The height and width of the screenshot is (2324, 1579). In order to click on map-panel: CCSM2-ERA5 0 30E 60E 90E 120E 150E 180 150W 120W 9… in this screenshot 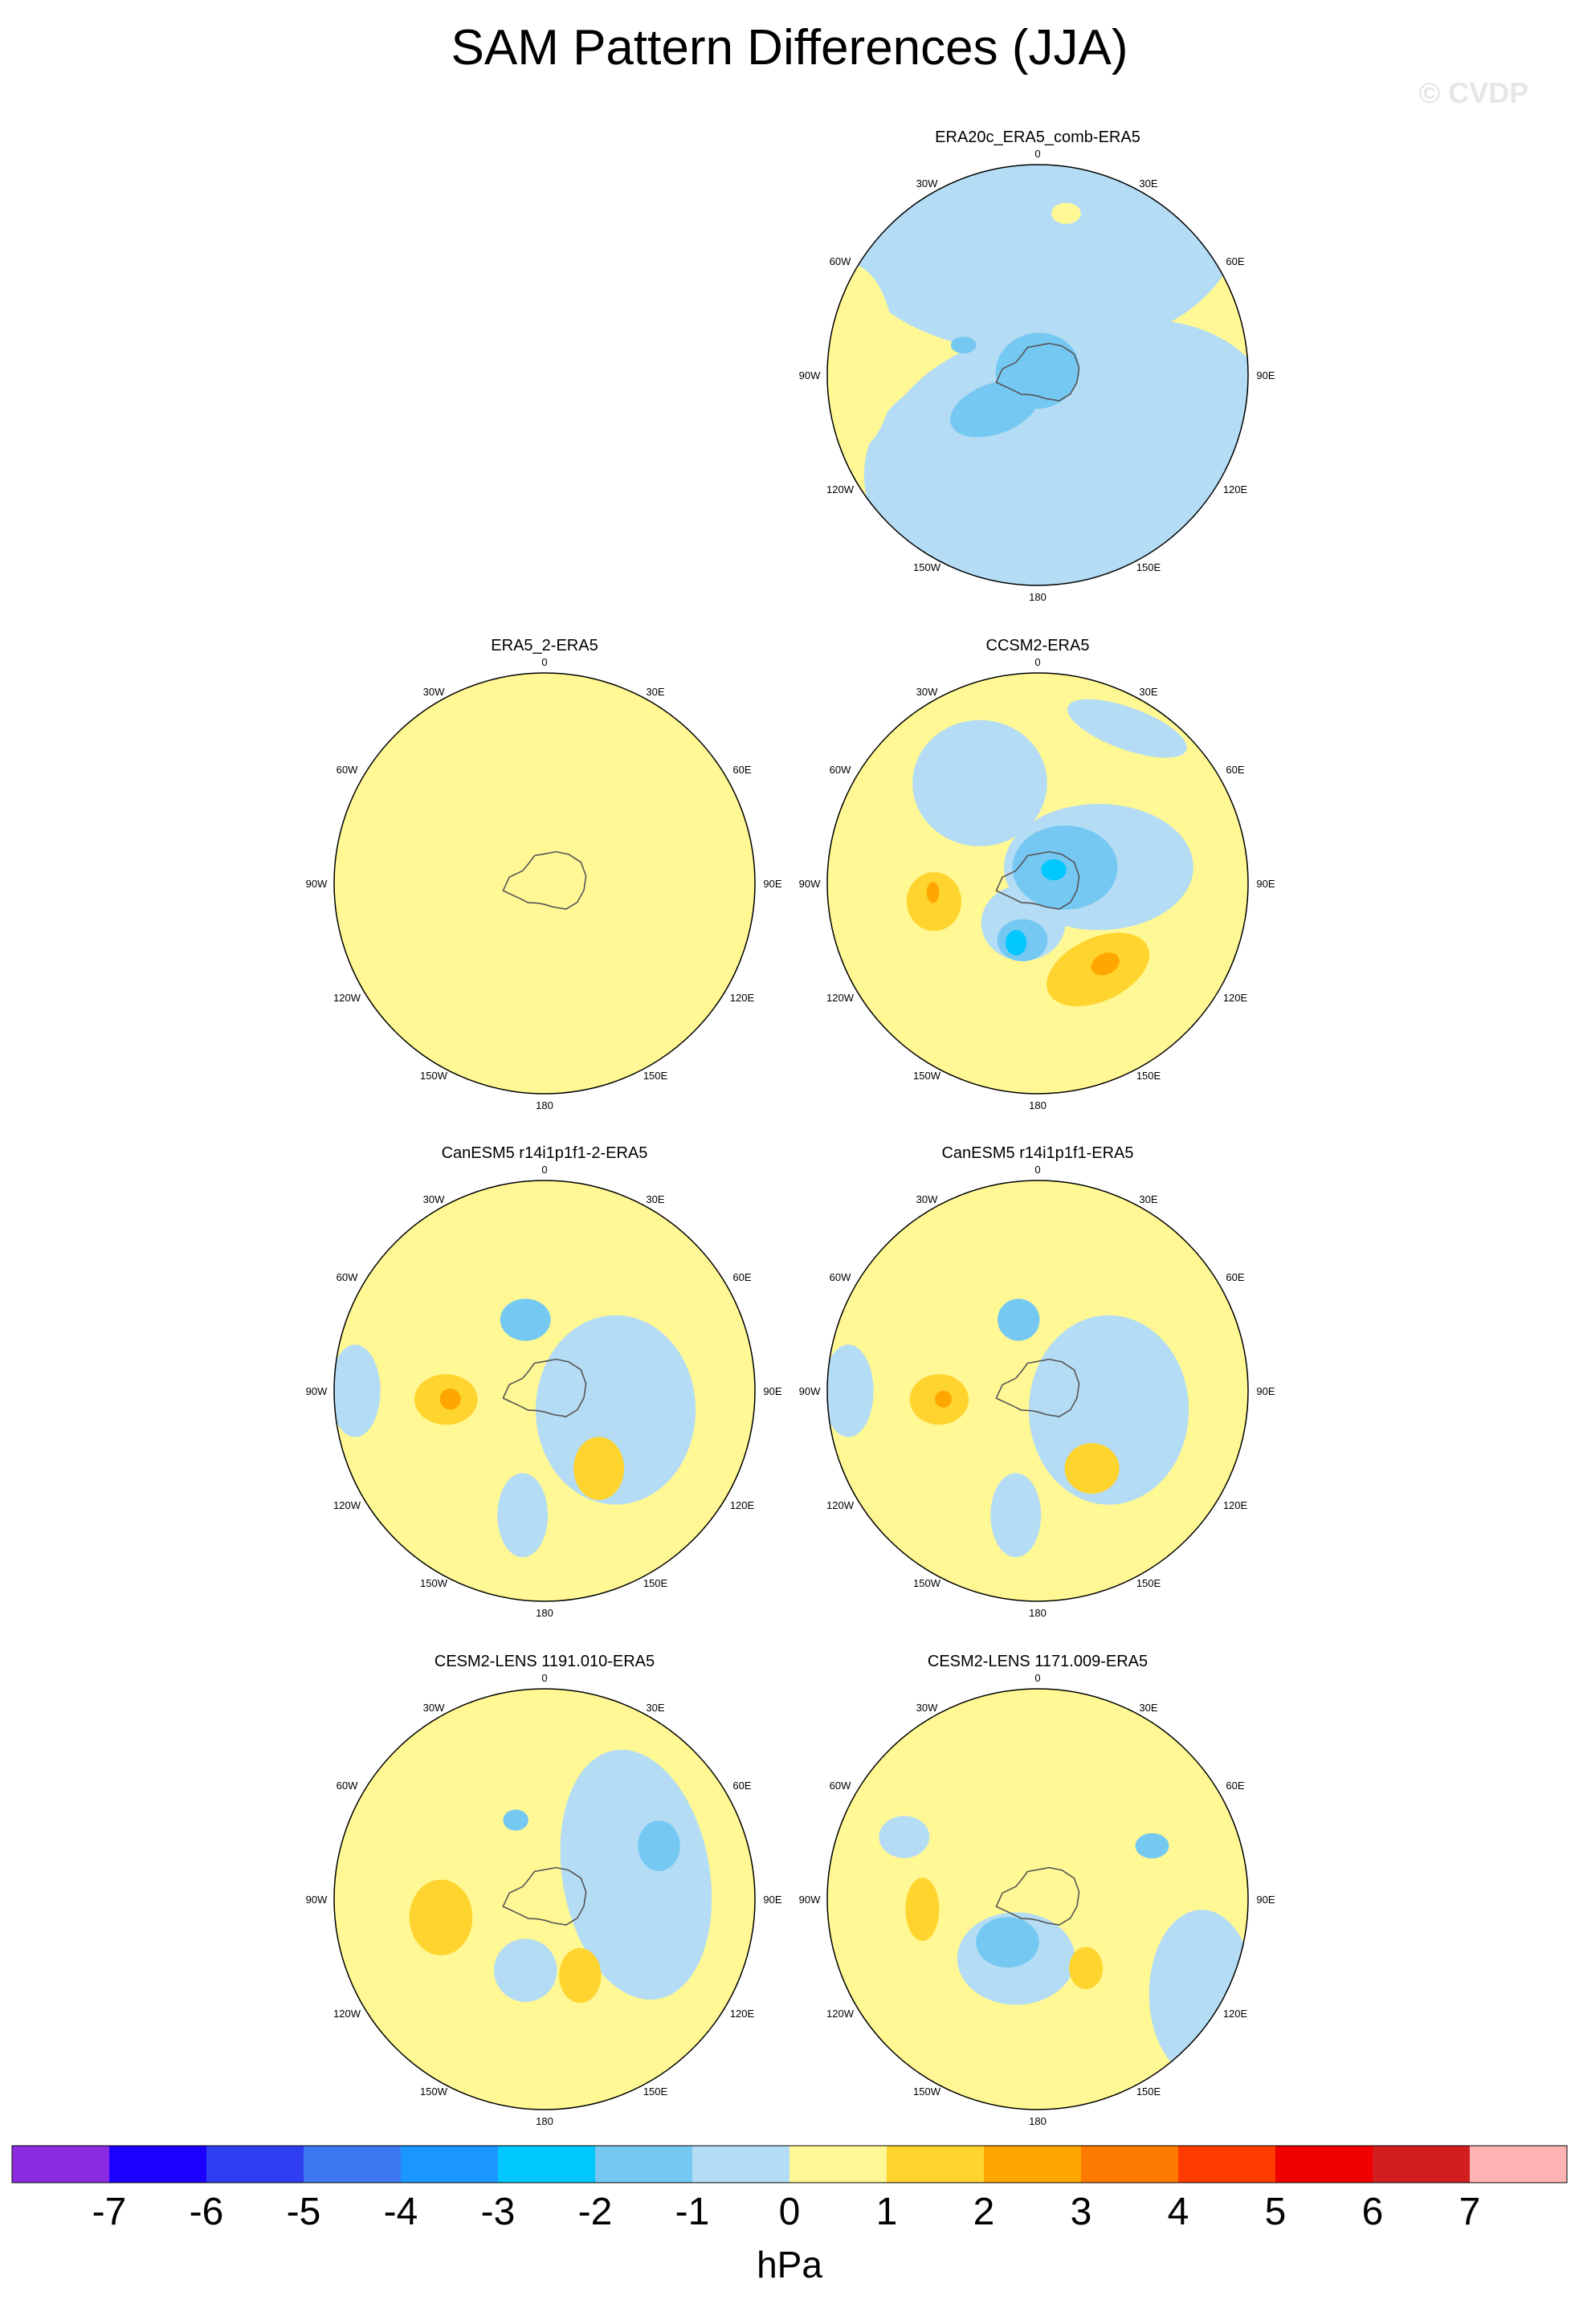, I will do `click(1037, 874)`.